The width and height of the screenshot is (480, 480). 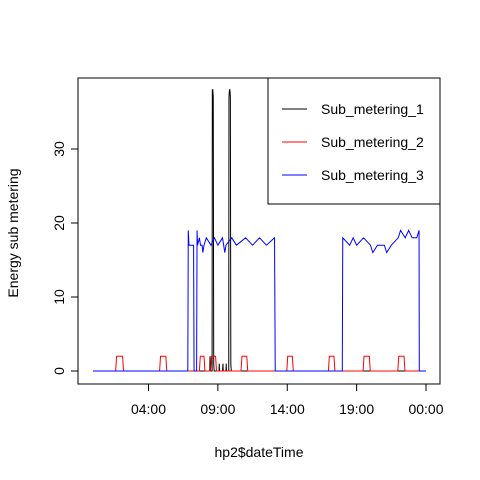 I want to click on legend-box, so click(x=354, y=141).